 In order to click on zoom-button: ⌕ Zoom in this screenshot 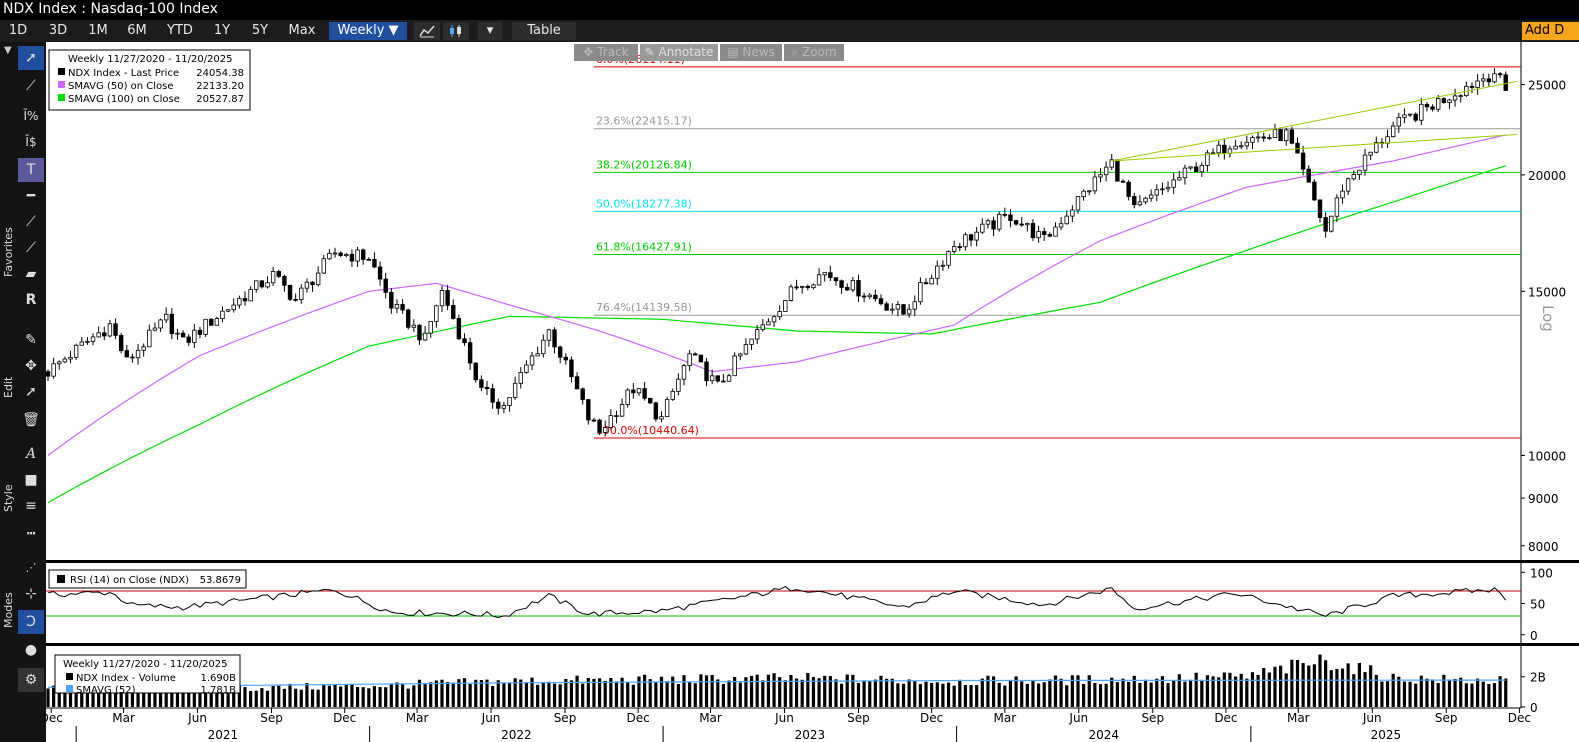, I will do `click(814, 52)`.